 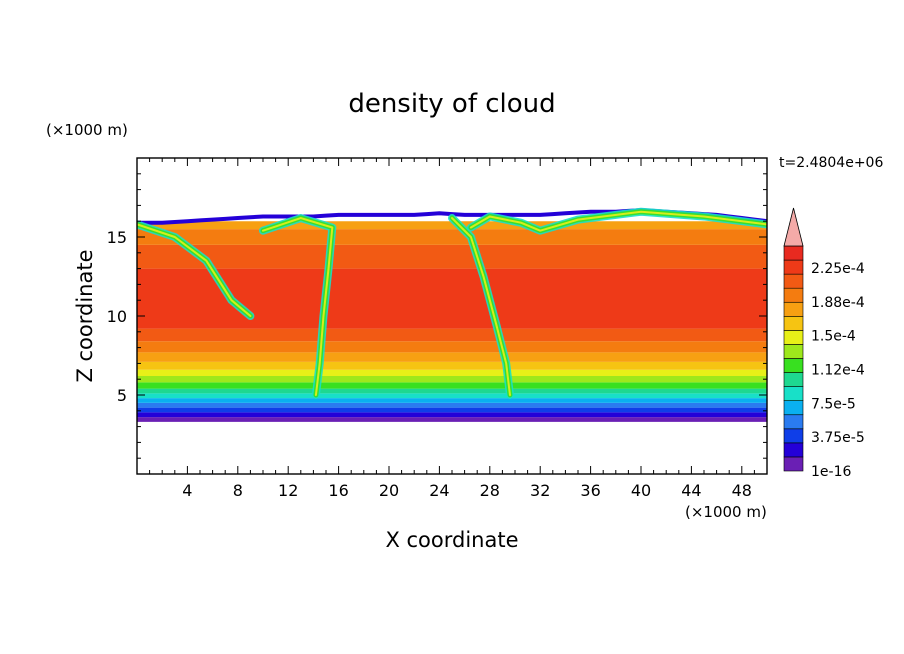 I want to click on y-tick-label: 5, so click(x=122, y=395).